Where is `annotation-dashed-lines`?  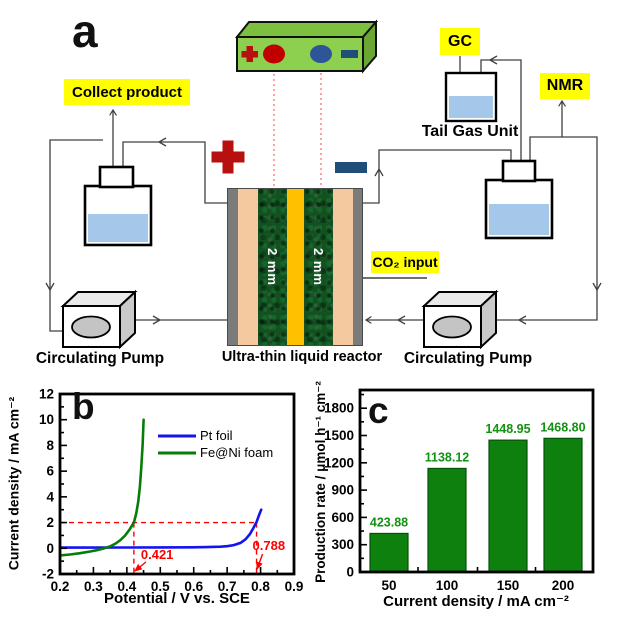
annotation-dashed-lines is located at coordinates (159, 547).